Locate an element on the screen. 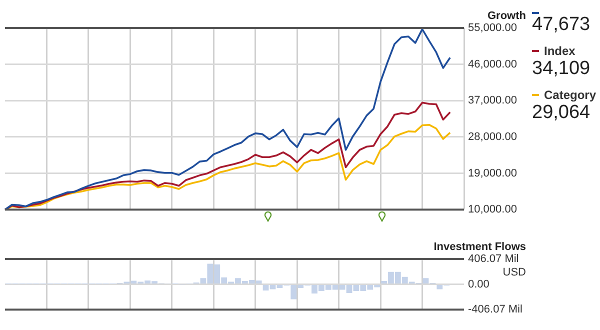 The image size is (600, 330). text: Growth is located at coordinates (507, 16).